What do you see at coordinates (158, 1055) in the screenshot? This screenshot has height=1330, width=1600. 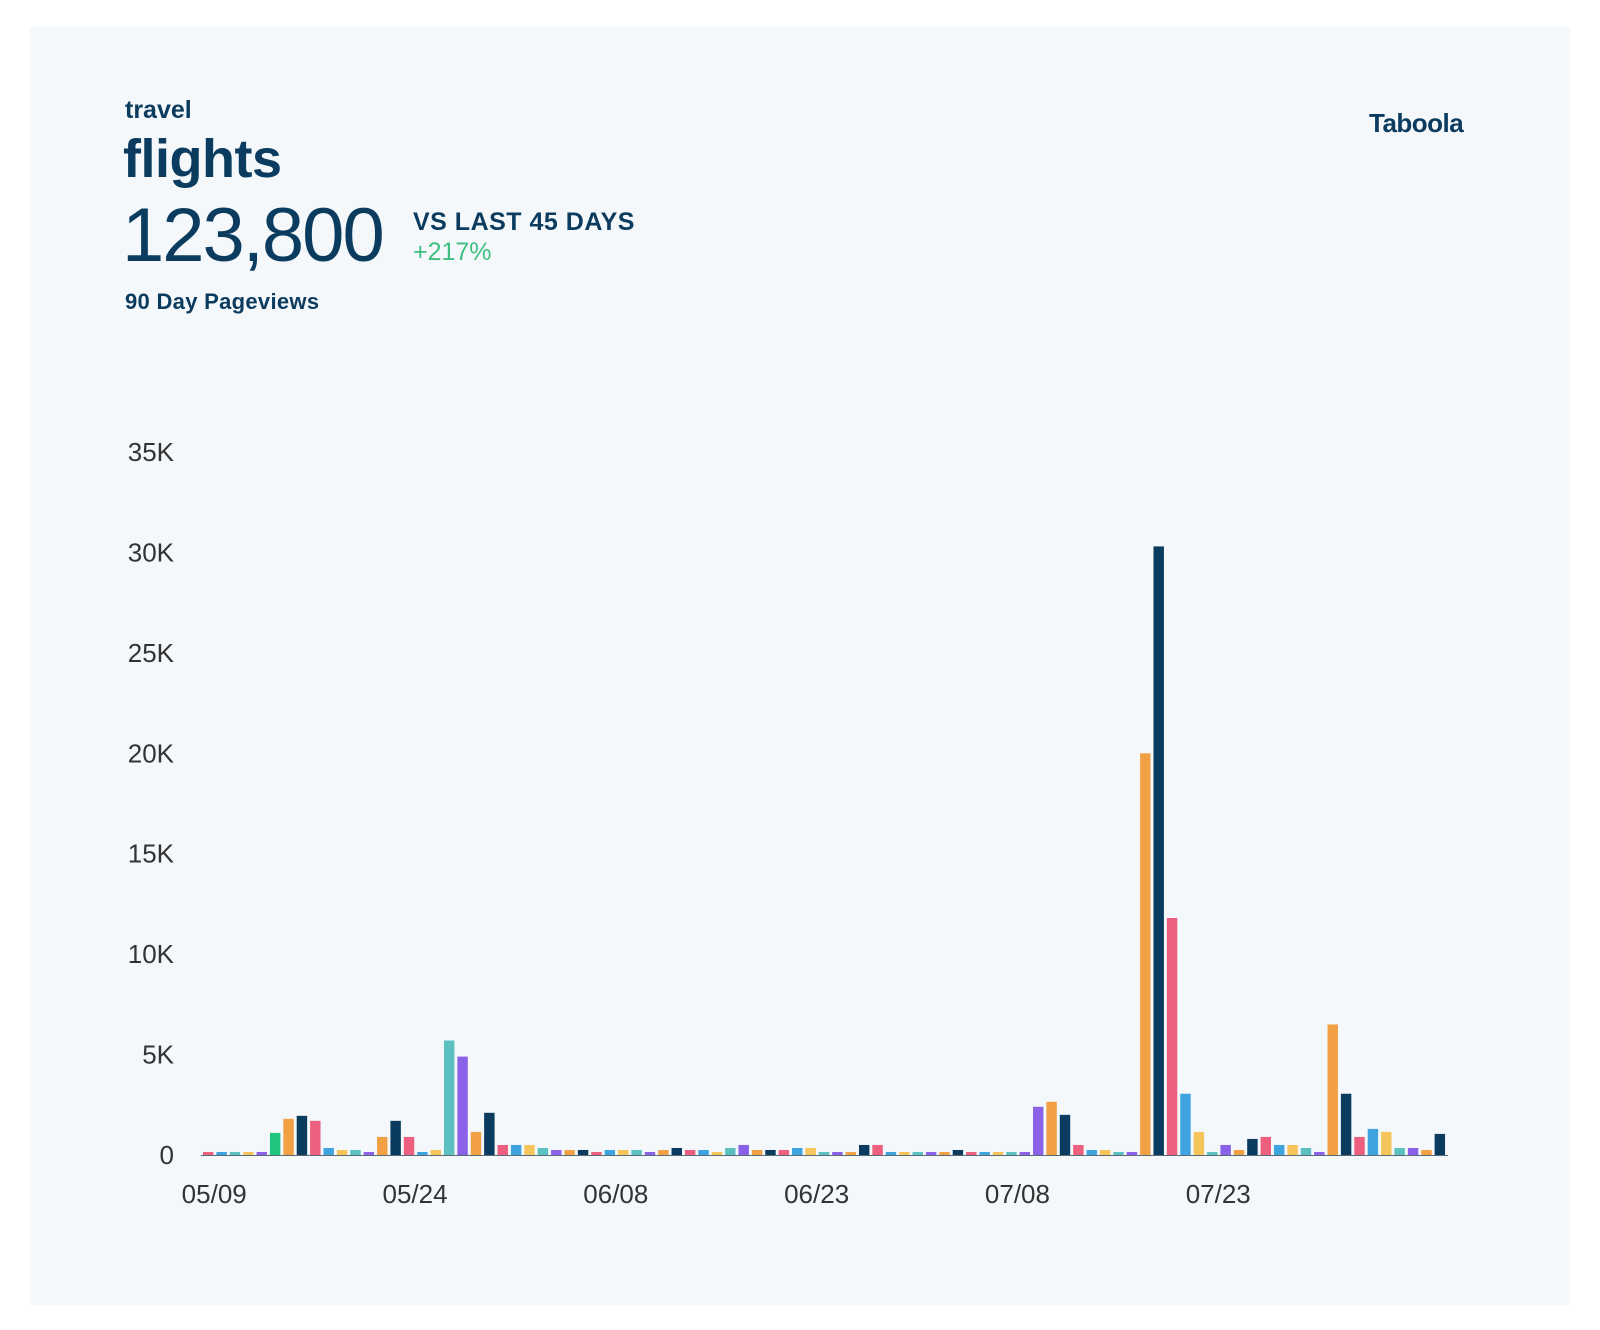 I see `y-tick-label: 5K` at bounding box center [158, 1055].